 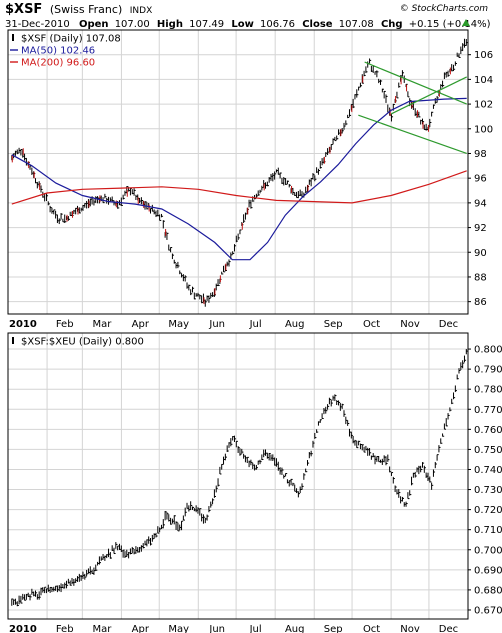 I want to click on price-panel-x-ticks: 2010 Feb Mar Apr May Jun Jul Aug Sep Oct Nov Dec, so click(x=233, y=324).